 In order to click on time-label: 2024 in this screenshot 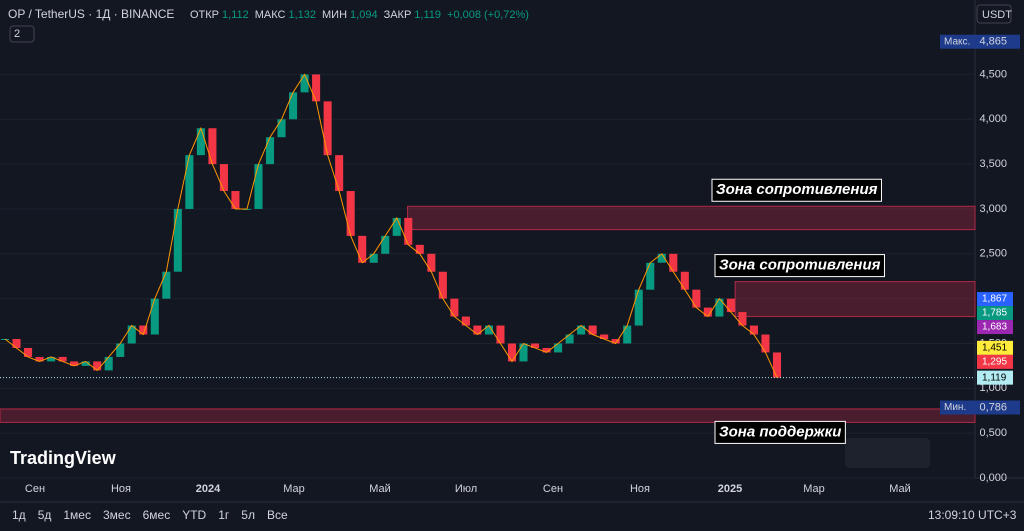, I will do `click(208, 489)`.